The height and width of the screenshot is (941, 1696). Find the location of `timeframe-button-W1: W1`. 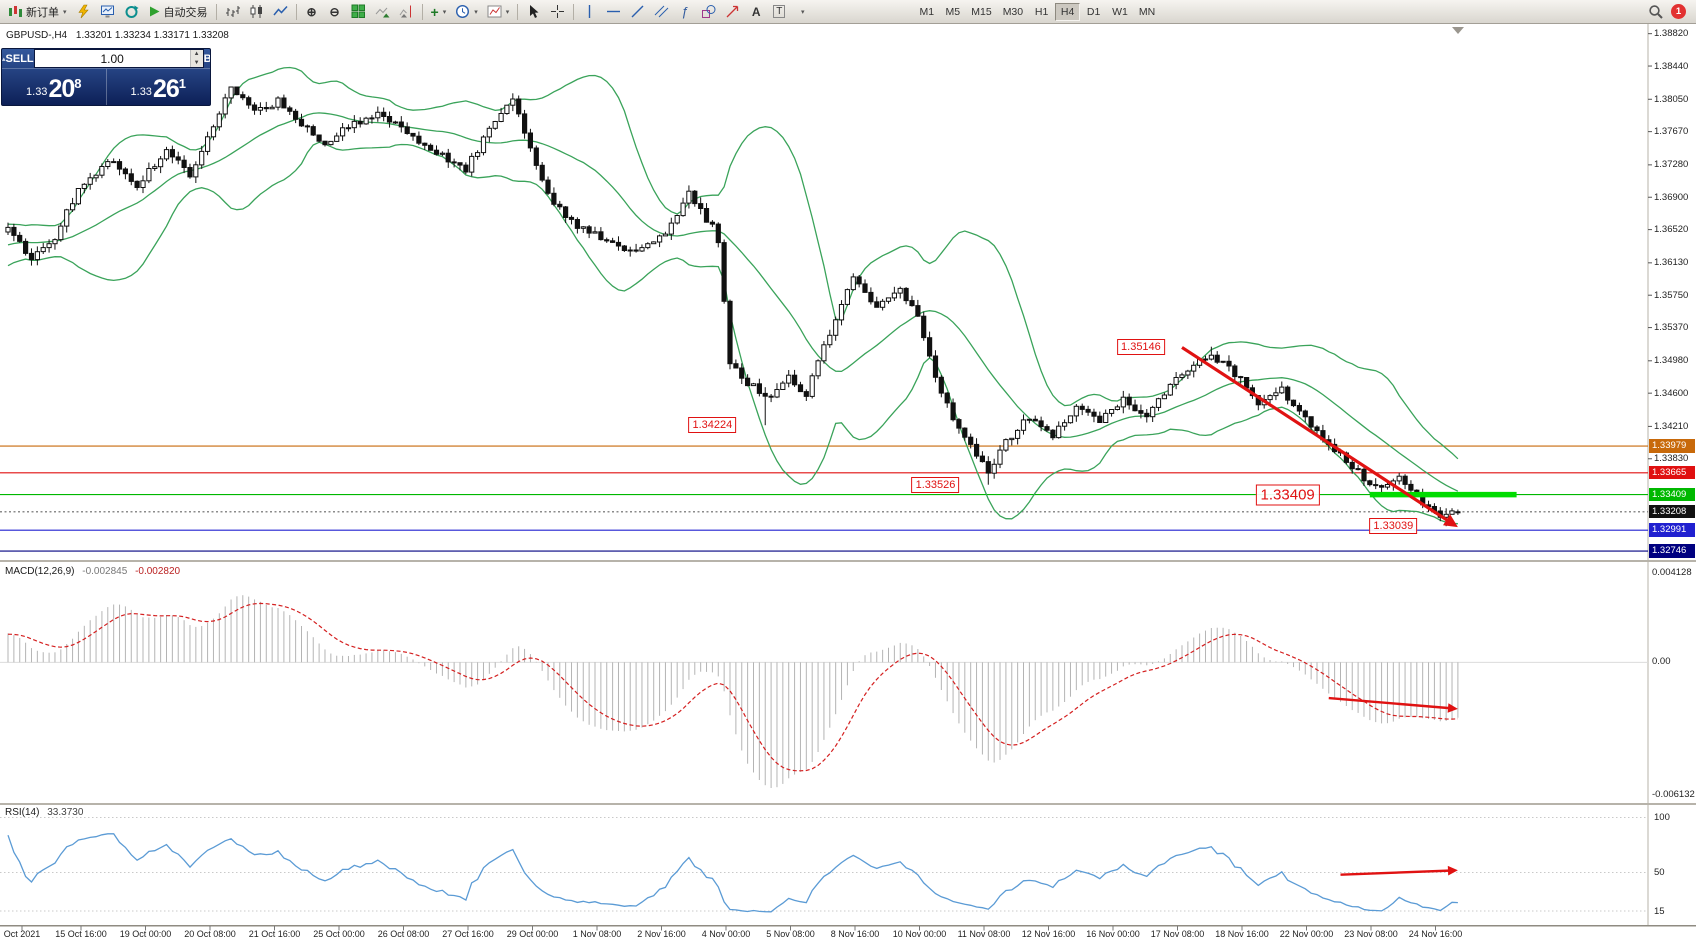

timeframe-button-W1: W1 is located at coordinates (1120, 11).